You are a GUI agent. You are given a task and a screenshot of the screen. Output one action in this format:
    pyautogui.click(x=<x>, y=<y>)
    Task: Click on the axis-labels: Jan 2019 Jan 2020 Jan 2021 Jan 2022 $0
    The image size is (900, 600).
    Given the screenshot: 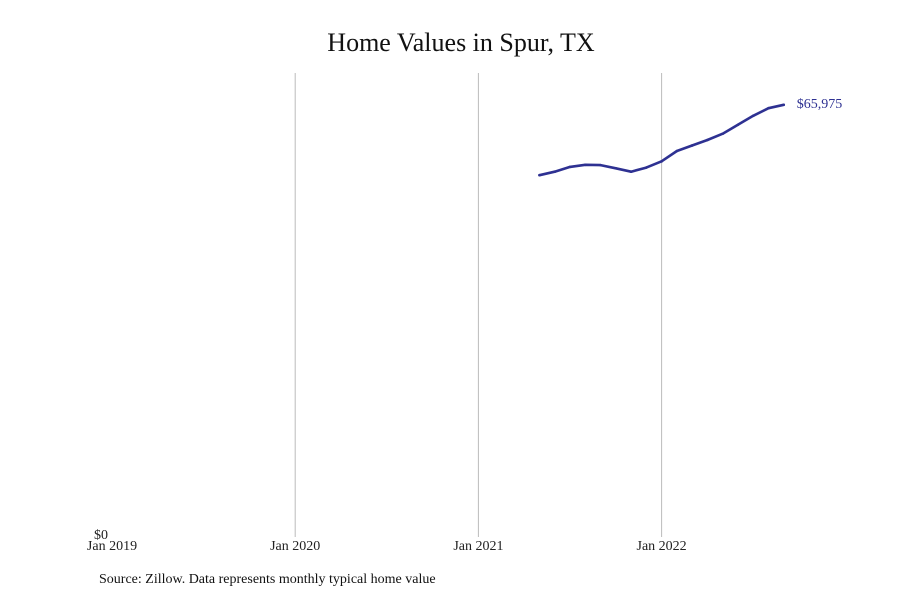 What is the action you would take?
    pyautogui.click(x=387, y=541)
    